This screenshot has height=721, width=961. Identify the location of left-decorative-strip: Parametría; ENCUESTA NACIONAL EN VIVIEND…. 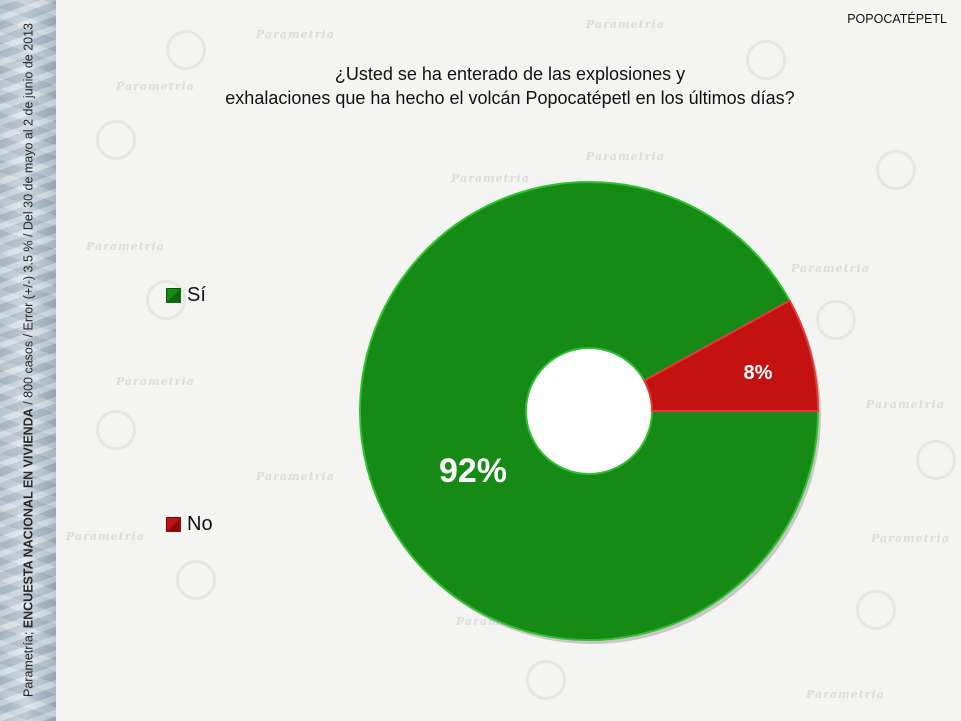
(28, 360).